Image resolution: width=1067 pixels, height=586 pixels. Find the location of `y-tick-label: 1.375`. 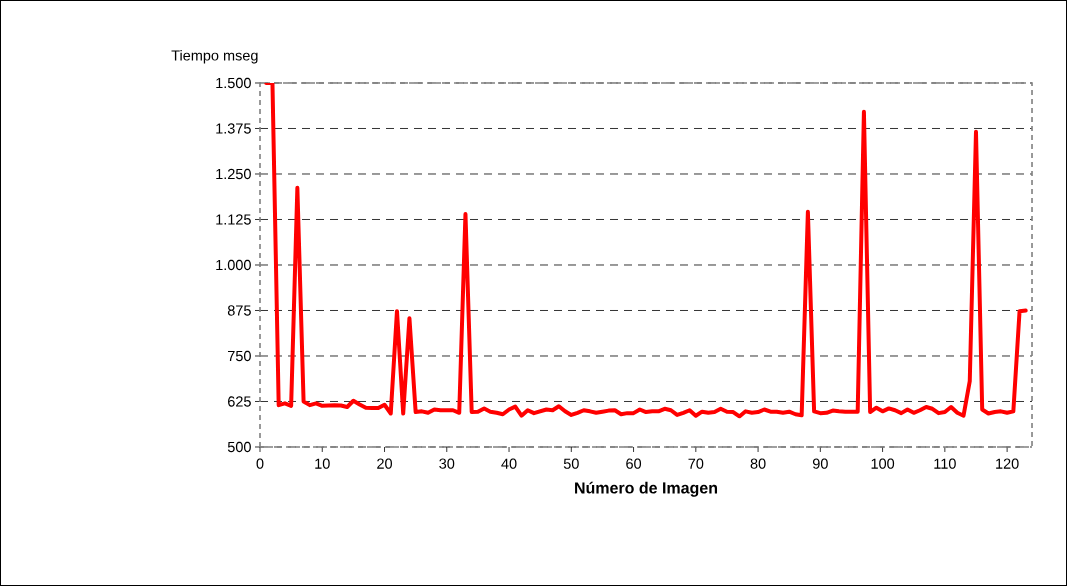

y-tick-label: 1.375 is located at coordinates (233, 128).